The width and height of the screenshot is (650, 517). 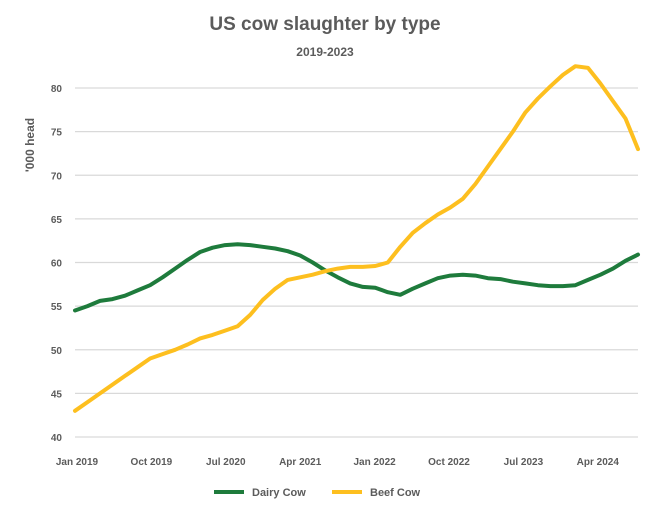 I want to click on chart-subtitle: 2019-2023, so click(x=325, y=52).